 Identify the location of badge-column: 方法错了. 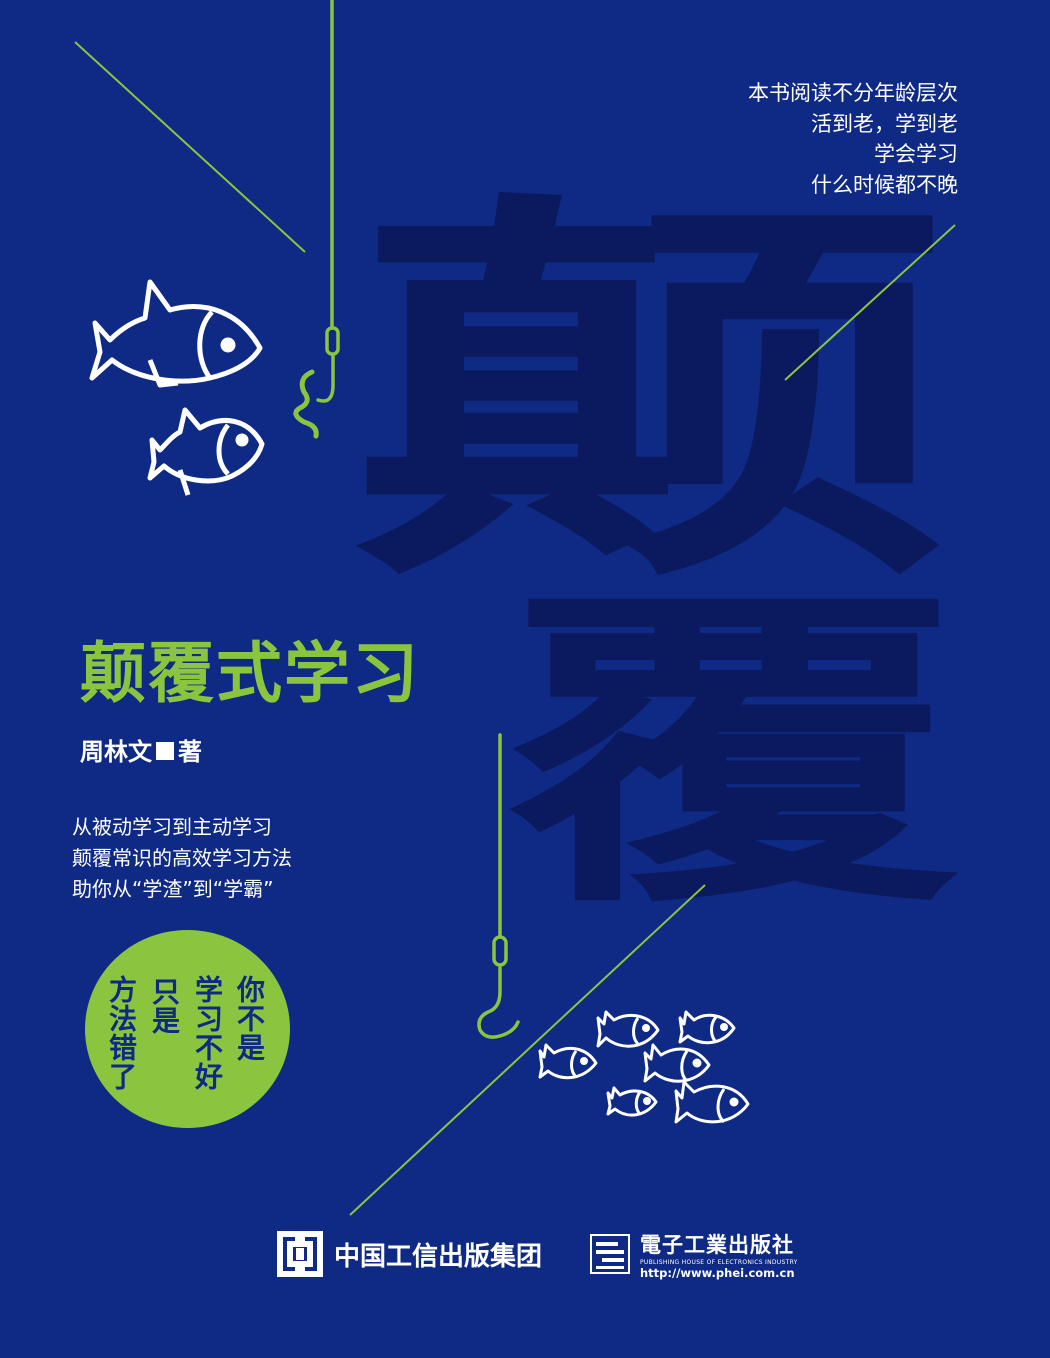
(121, 1033).